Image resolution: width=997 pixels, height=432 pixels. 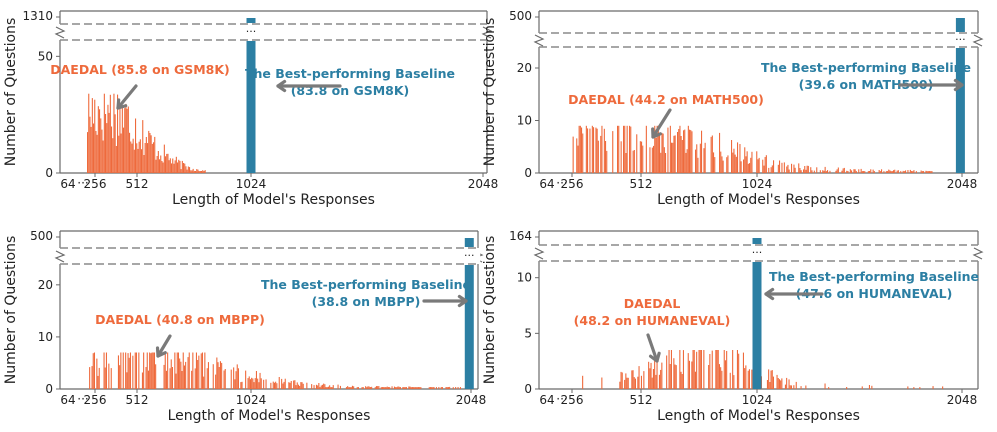 What do you see at coordinates (251, 107) in the screenshot?
I see `baseline-bar-lower` at bounding box center [251, 107].